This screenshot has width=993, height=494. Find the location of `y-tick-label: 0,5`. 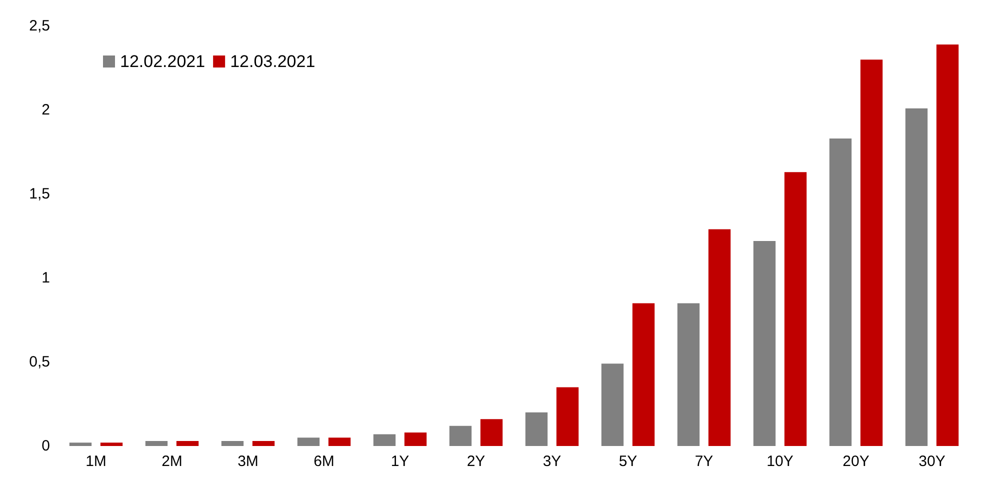

y-tick-label: 0,5 is located at coordinates (39, 362).